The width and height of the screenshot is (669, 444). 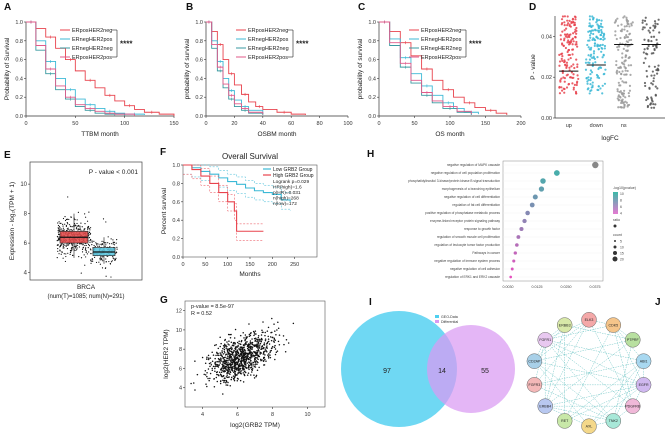 What do you see at coordinates (293, 176) in the screenshot?
I see `legend-label: High GRB2 Group` at bounding box center [293, 176].